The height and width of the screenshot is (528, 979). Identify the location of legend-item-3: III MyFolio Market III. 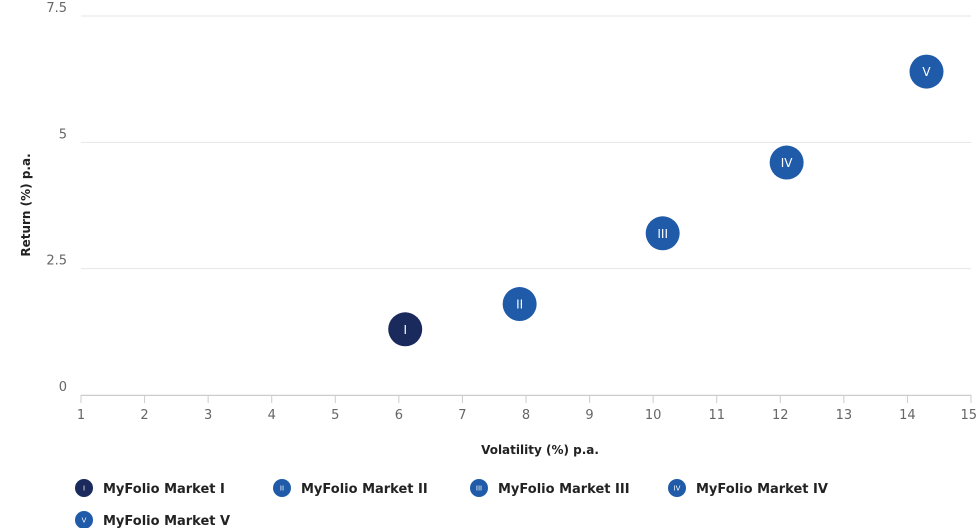
(550, 488).